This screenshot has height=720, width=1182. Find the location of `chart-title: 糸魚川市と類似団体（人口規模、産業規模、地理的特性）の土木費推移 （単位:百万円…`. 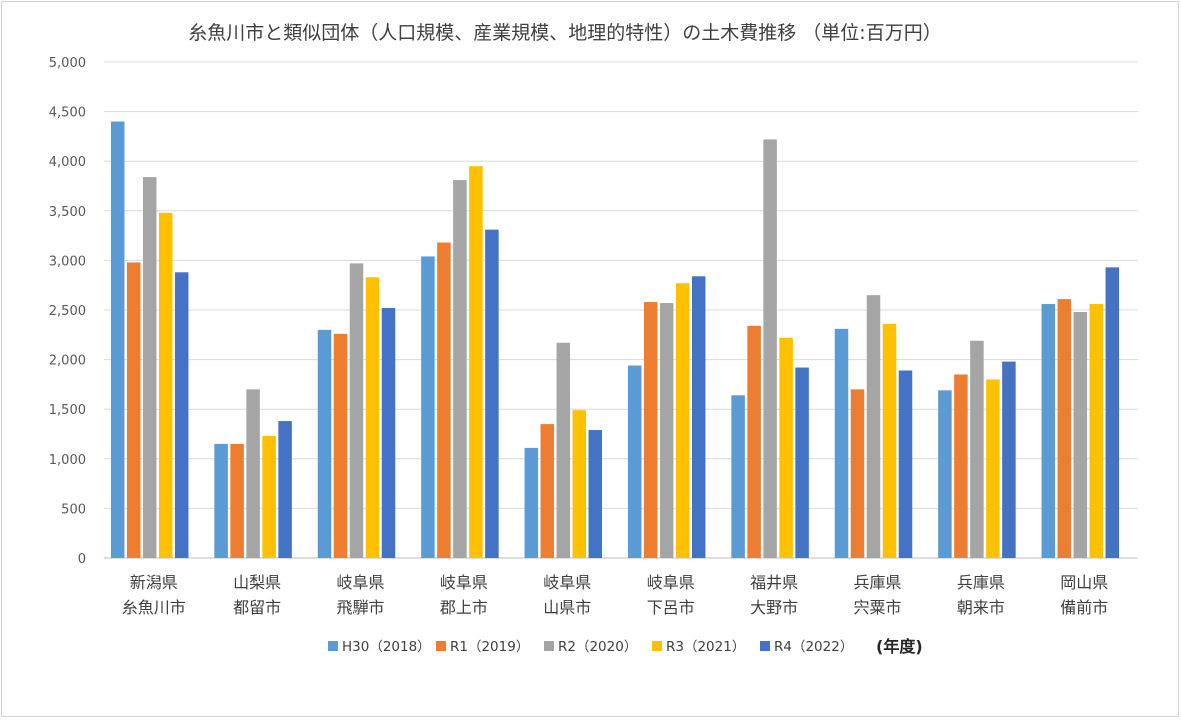

chart-title: 糸魚川市と類似団体（人口規模、産業規模、地理的特性）の土木費推移 （単位:百万円… is located at coordinates (565, 33).